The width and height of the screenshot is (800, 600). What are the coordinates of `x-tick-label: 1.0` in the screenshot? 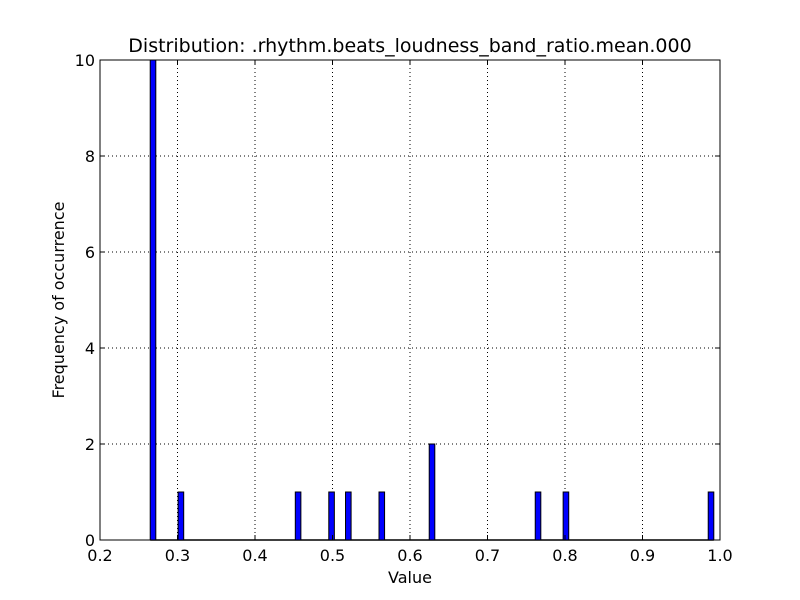 It's located at (719, 555).